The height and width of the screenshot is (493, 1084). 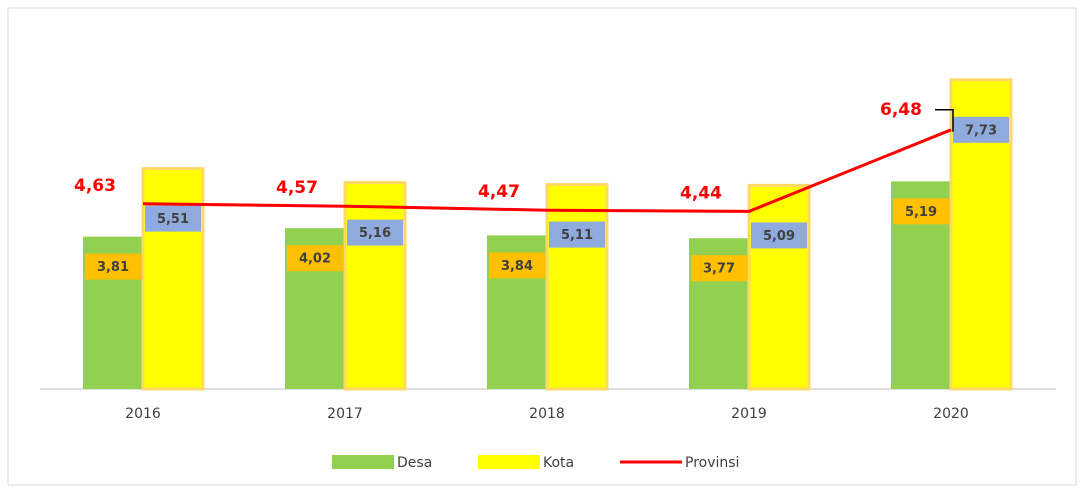 What do you see at coordinates (558, 463) in the screenshot?
I see `legend-label: Kota` at bounding box center [558, 463].